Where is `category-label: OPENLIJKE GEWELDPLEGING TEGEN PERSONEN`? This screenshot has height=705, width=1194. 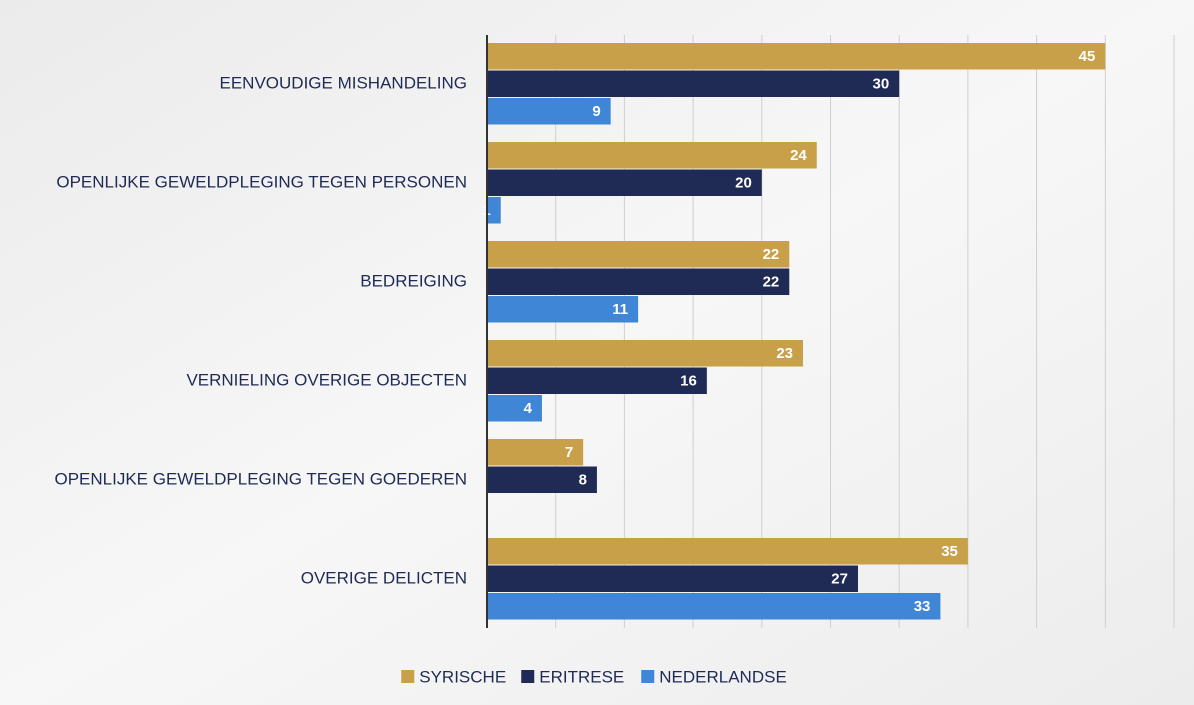
category-label: OPENLIJKE GEWELDPLEGING TEGEN PERSONEN is located at coordinates (261, 182).